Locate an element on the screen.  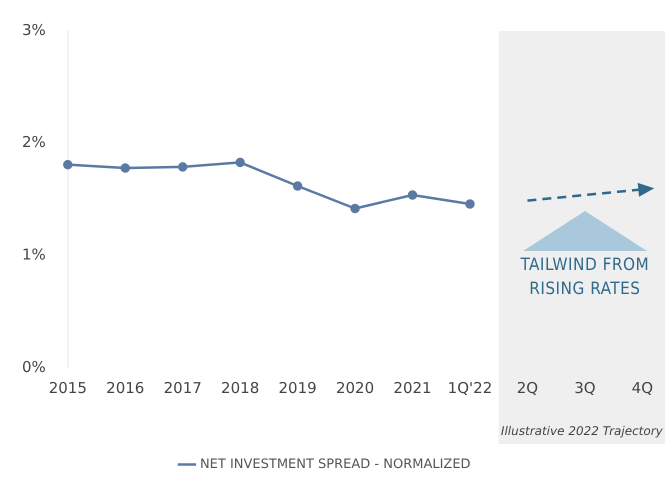
y-tick-label: 3% is located at coordinates (34, 29).